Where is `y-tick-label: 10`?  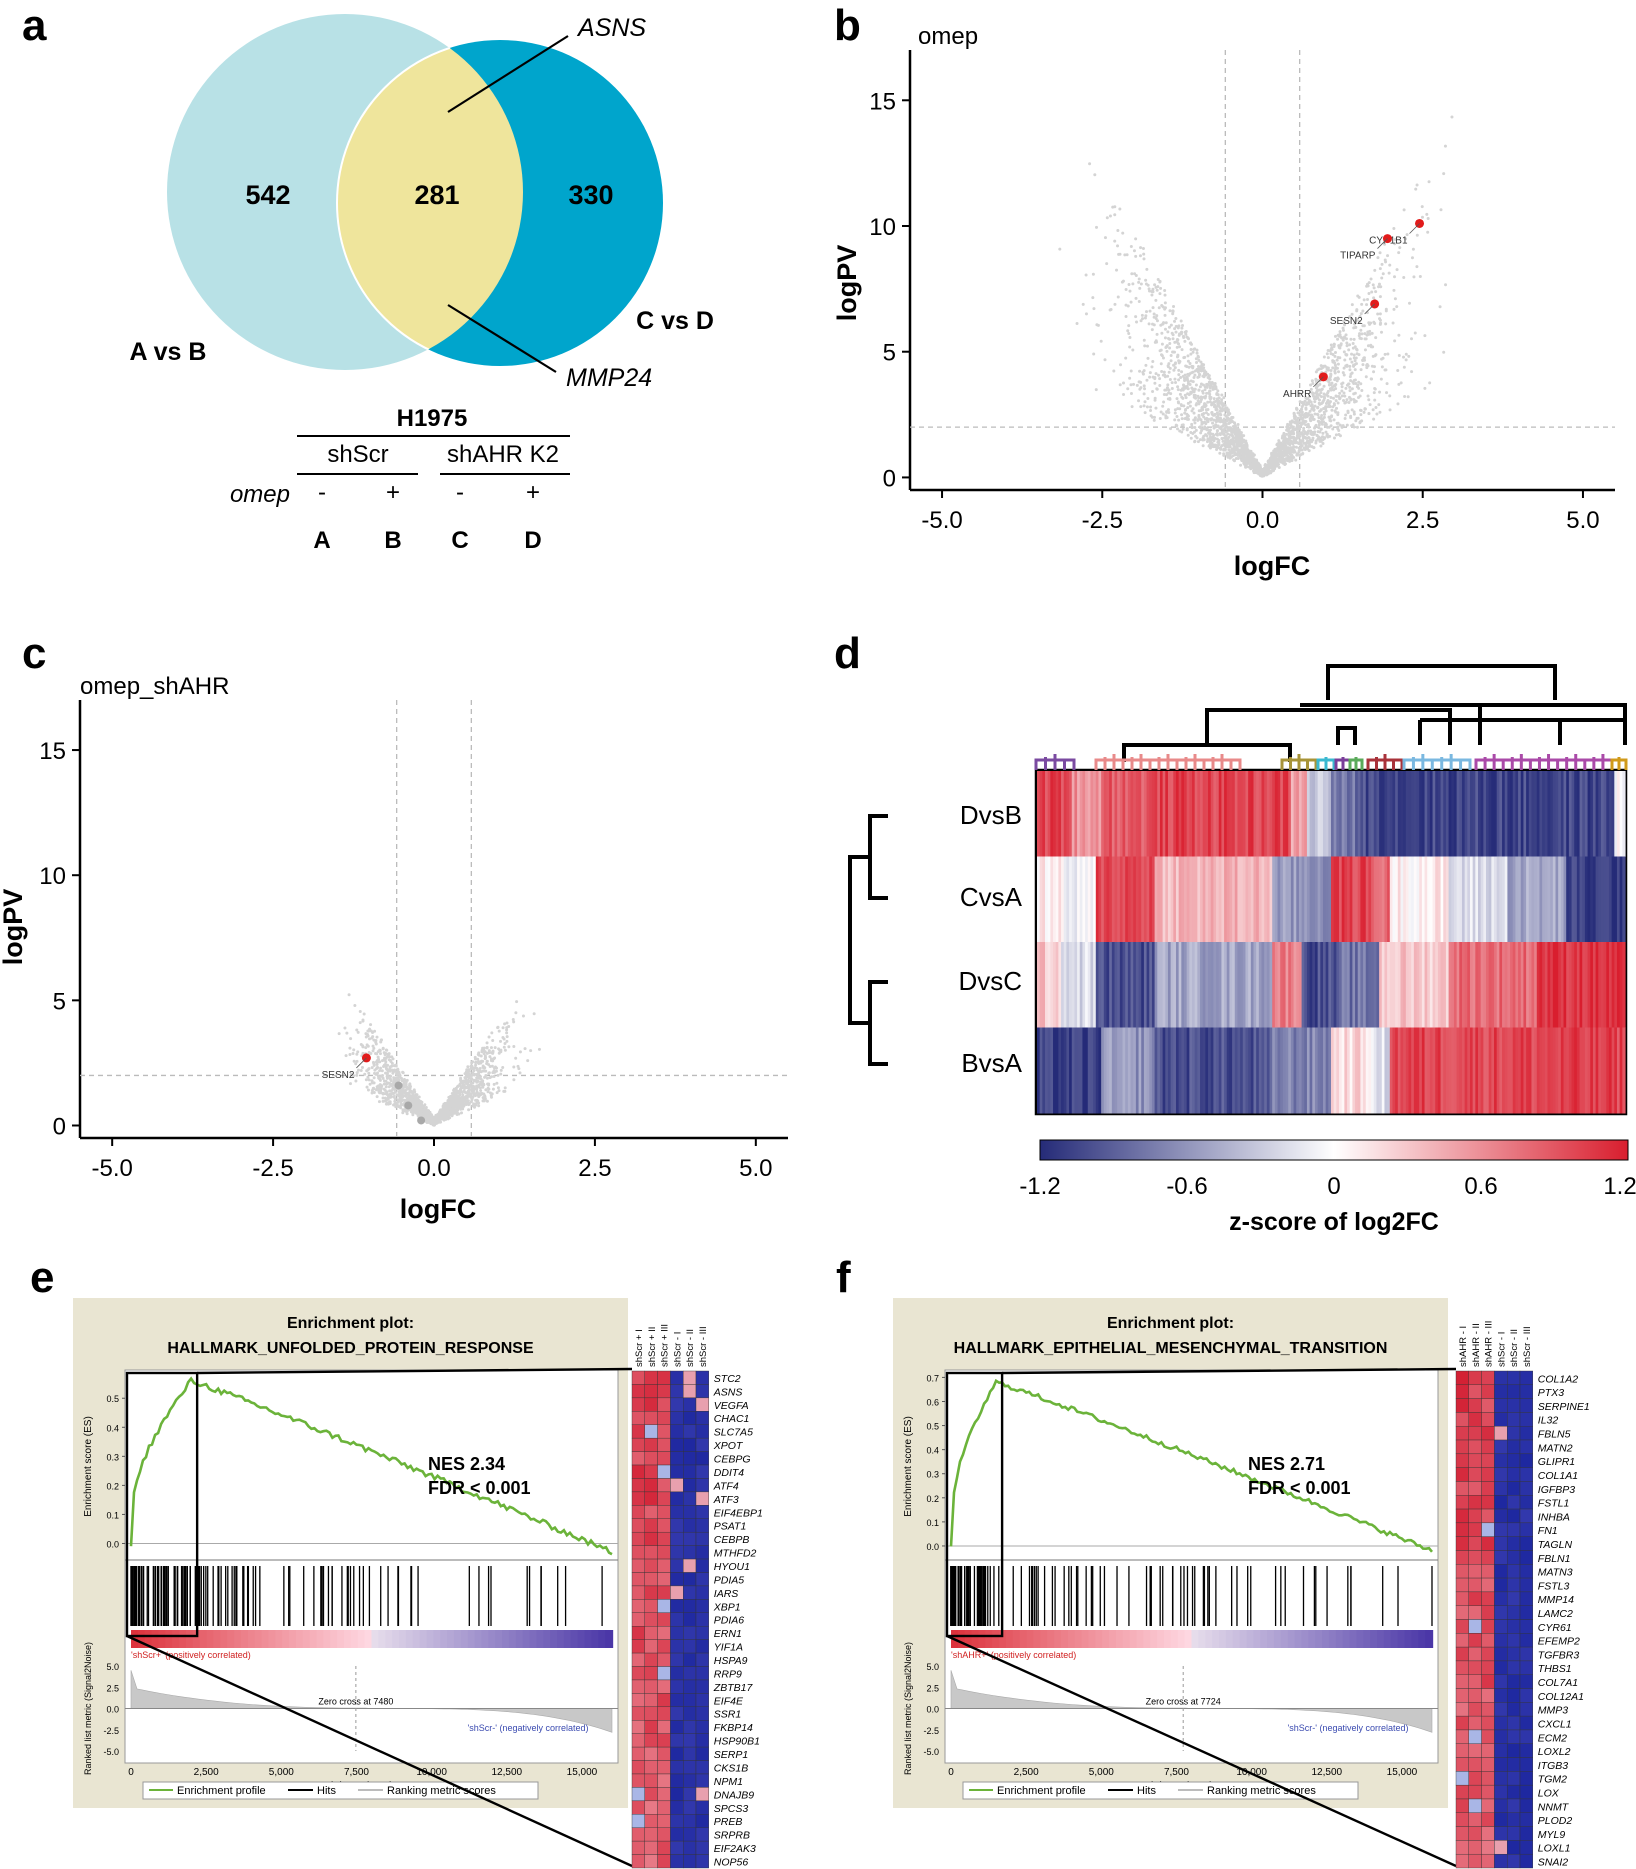
y-tick-label: 10 is located at coordinates (52, 876).